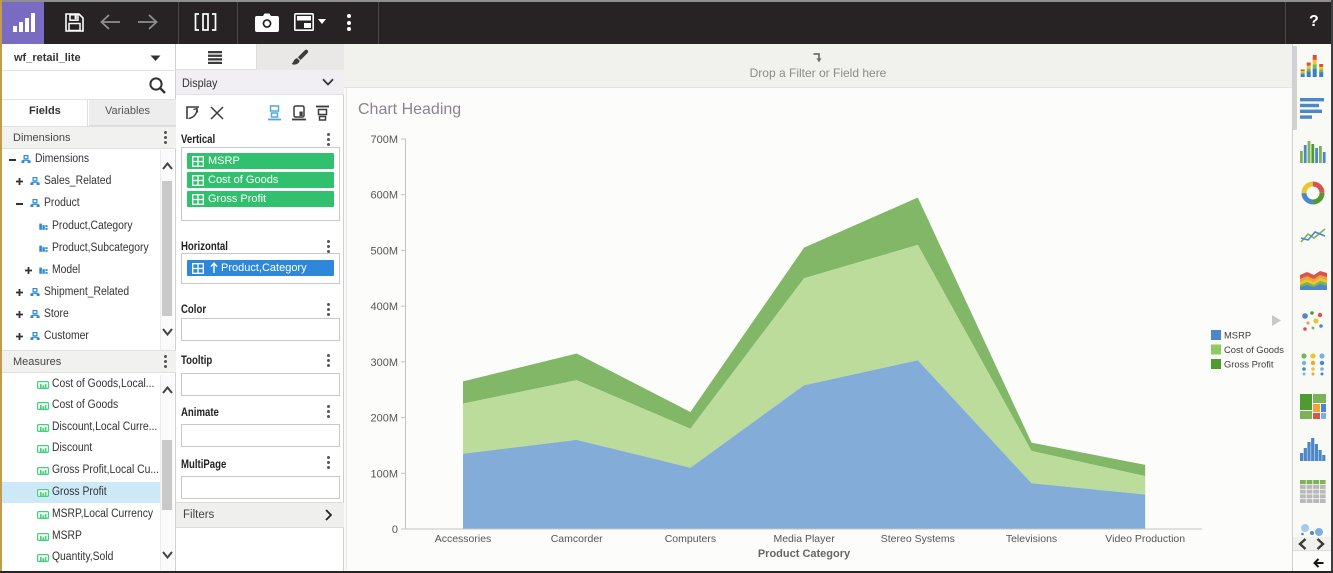  Describe the element at coordinates (1249, 363) in the screenshot. I see `svg-text: Gross Profit` at that location.